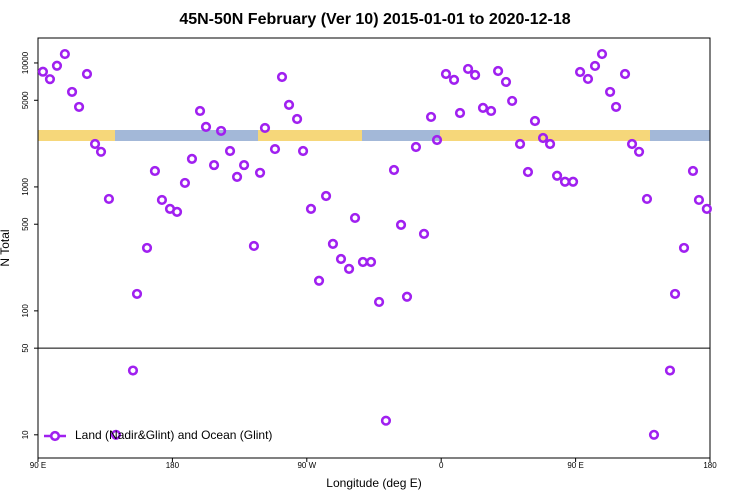 The height and width of the screenshot is (500, 750). What do you see at coordinates (373, 483) in the screenshot?
I see `x-axis-label: Longitude (deg E)` at bounding box center [373, 483].